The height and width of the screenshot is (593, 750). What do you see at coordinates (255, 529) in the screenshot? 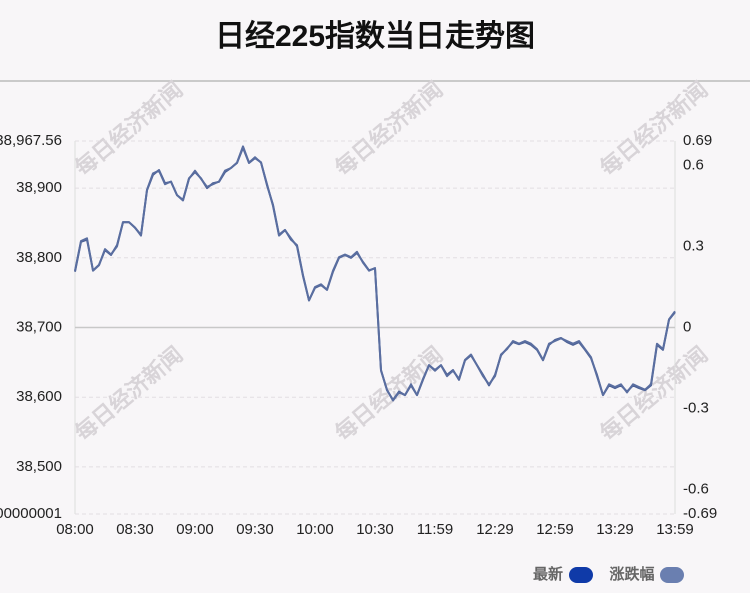
I see `x-tick-label: 09:30` at bounding box center [255, 529].